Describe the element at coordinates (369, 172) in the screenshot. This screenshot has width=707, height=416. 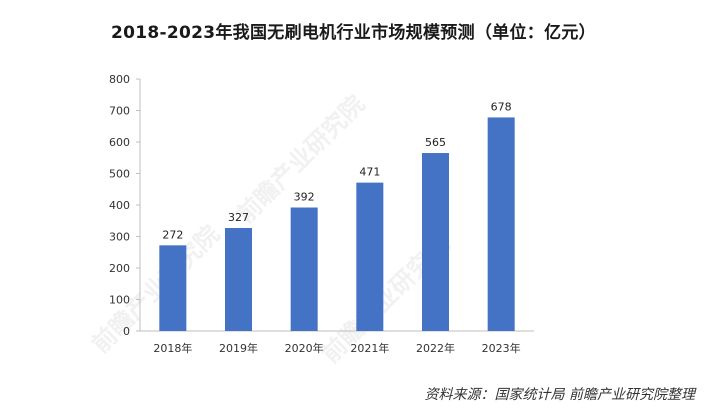
I see `data-label: 471` at that location.